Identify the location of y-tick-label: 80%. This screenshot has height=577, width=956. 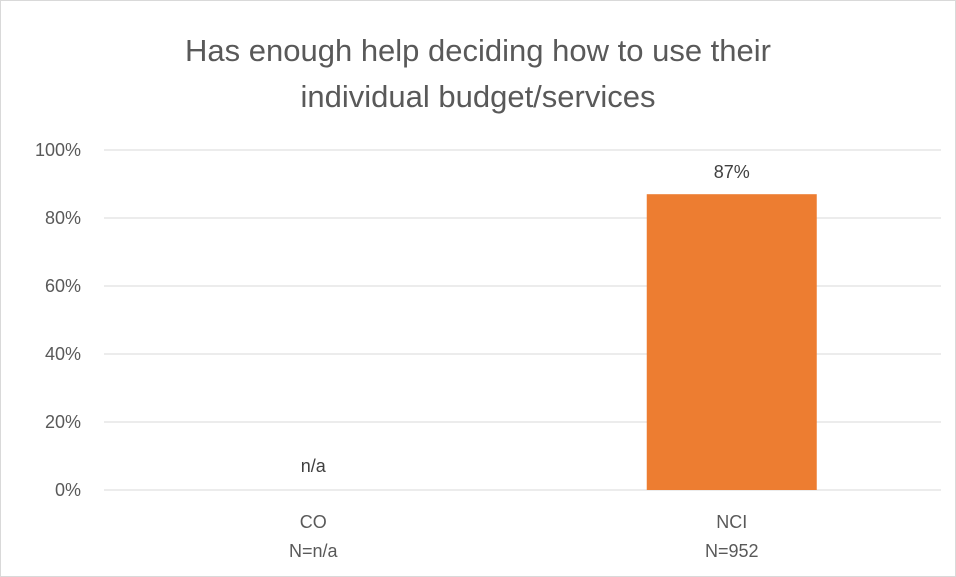
(63, 218).